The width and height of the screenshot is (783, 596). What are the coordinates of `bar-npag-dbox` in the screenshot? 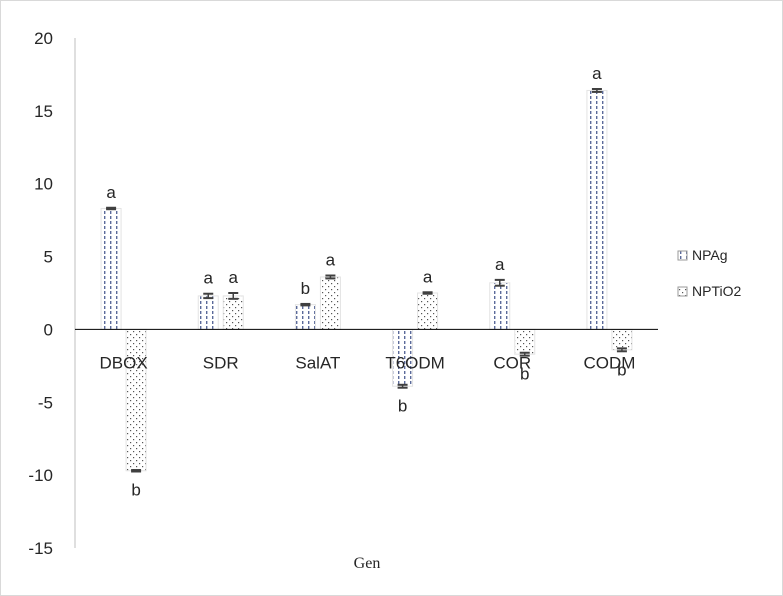 It's located at (111, 268).